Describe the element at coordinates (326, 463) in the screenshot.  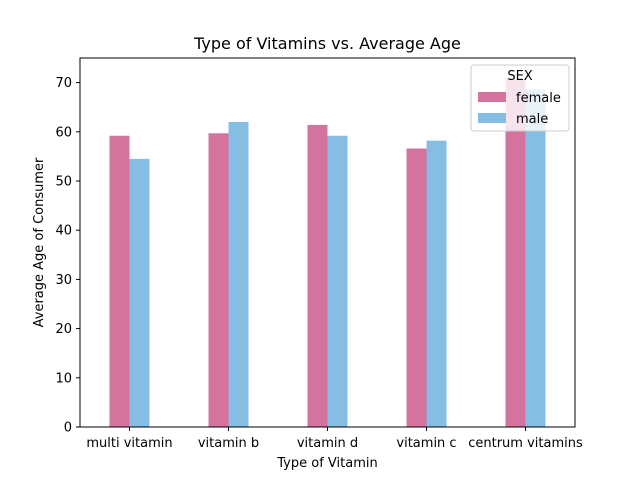
I see `x-axis-label: Type of Vitamin` at that location.